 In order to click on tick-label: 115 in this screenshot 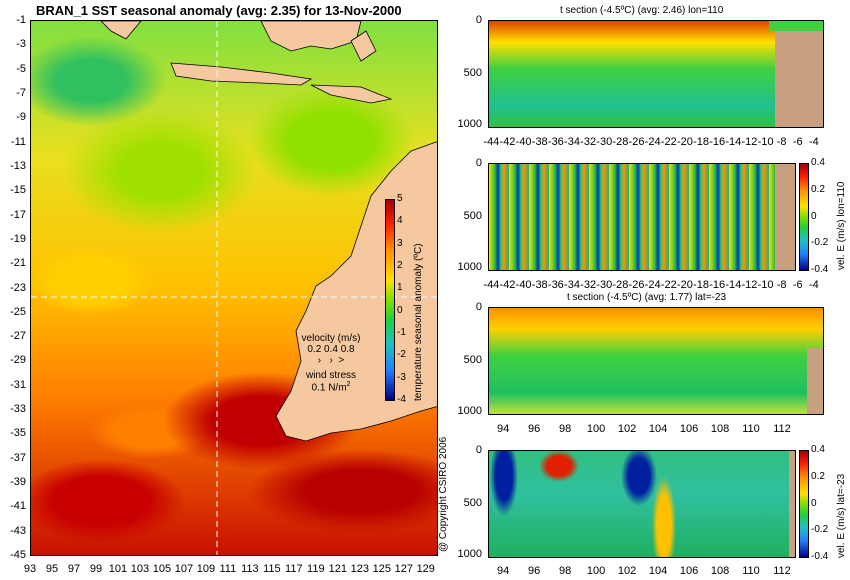, I will do `click(272, 569)`.